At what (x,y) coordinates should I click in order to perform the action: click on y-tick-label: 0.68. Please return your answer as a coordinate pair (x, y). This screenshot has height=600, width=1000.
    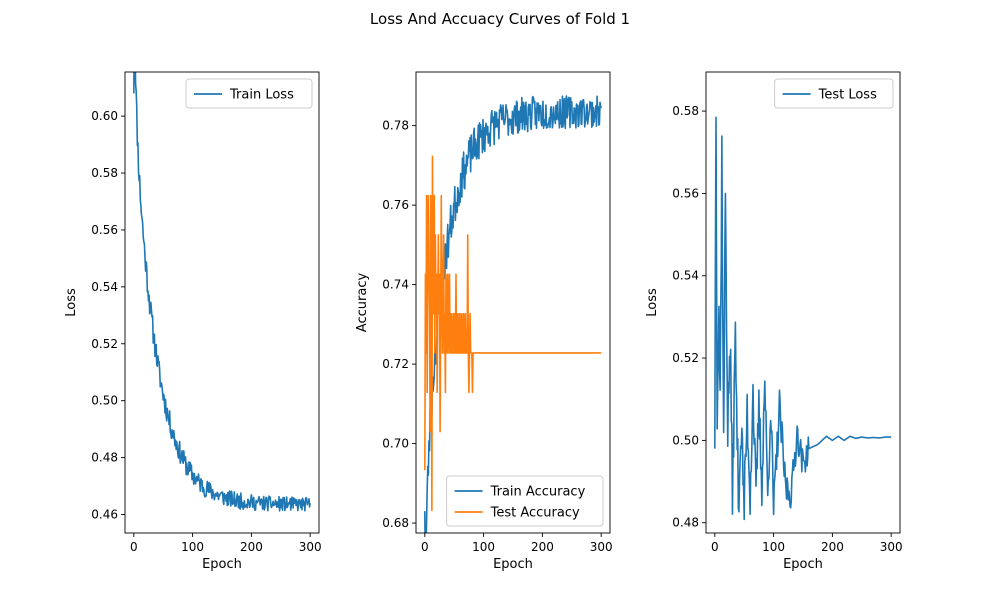
    Looking at the image, I should click on (395, 523).